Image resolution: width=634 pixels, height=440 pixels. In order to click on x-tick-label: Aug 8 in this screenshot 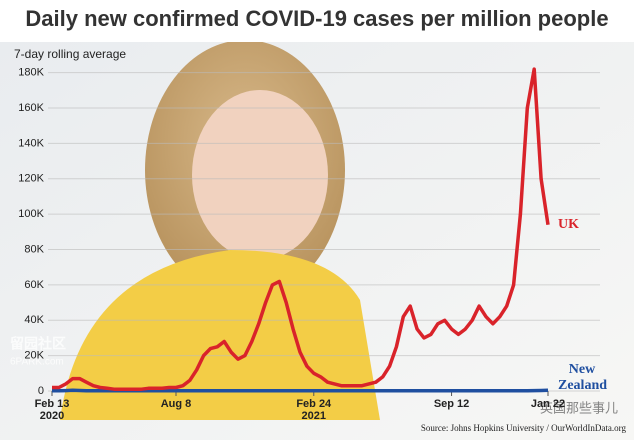, I will do `click(176, 404)`.